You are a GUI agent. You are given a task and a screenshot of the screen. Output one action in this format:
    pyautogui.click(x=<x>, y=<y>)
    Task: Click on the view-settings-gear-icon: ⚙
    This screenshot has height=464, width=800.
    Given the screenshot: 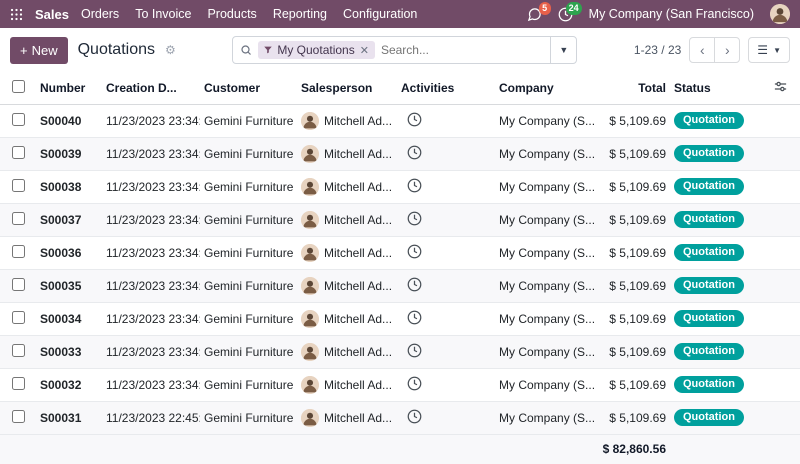 What is the action you would take?
    pyautogui.click(x=170, y=50)
    